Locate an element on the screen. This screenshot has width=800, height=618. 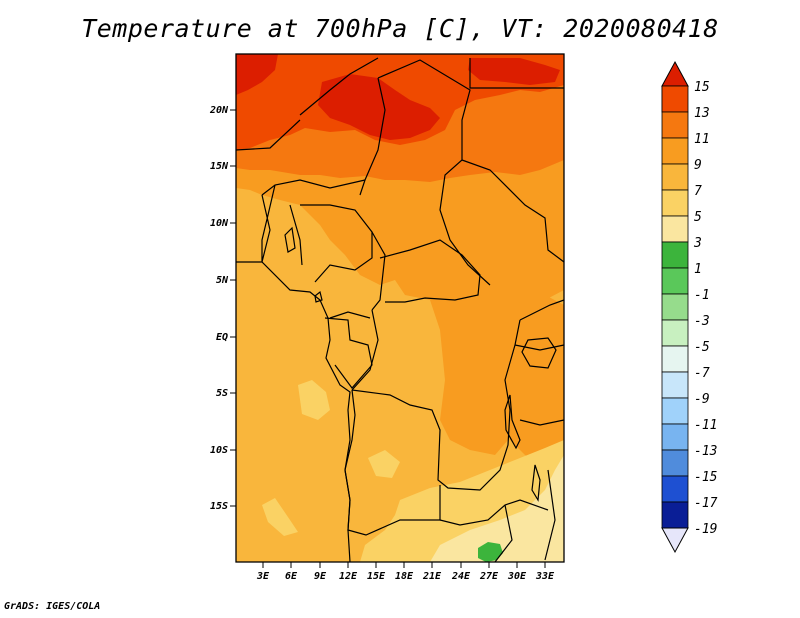
border-zambia is located at coordinates (494, 531).